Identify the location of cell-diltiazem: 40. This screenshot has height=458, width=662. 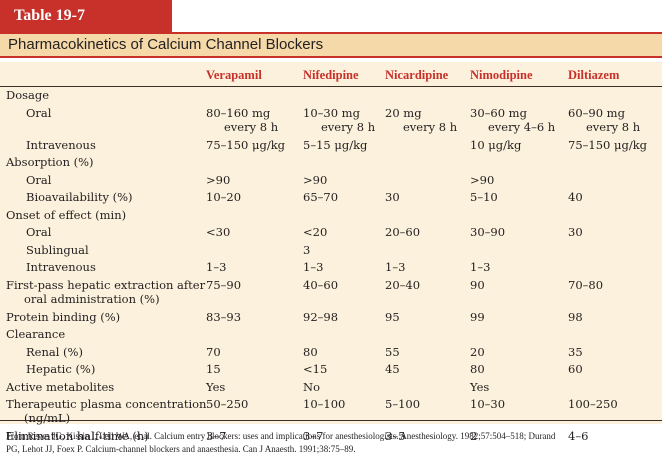
(575, 197).